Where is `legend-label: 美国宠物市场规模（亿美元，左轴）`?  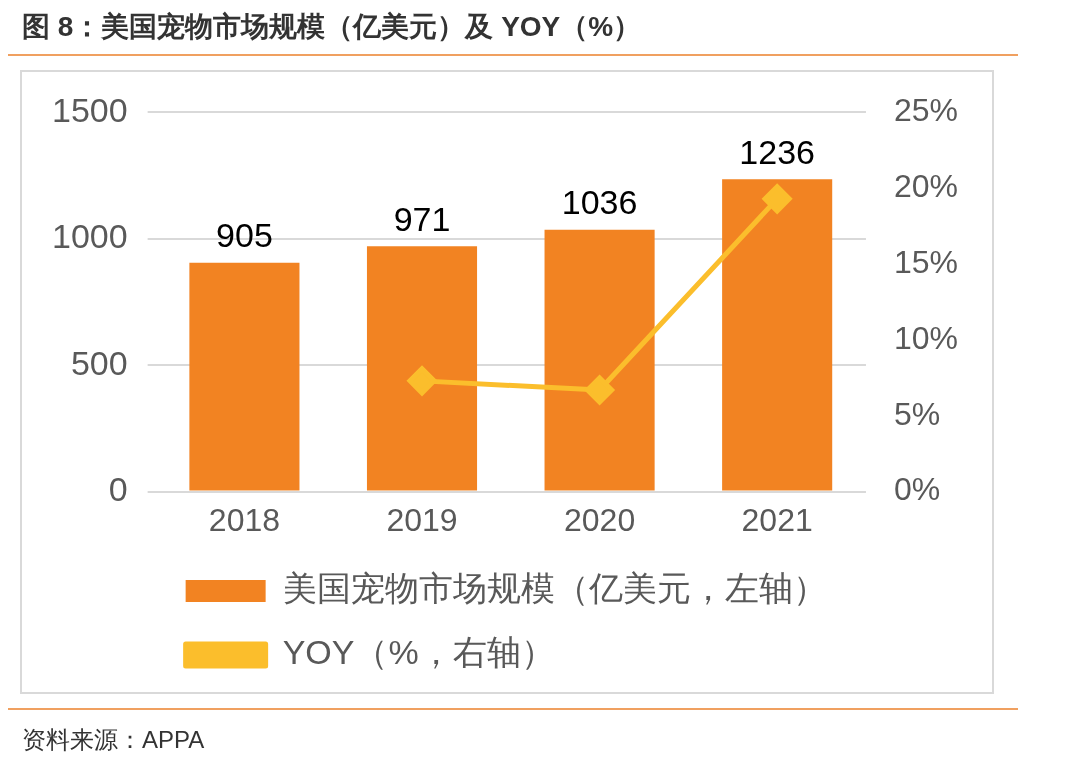
legend-label: 美国宠物市场规模（亿美元，左轴） is located at coordinates (554, 588).